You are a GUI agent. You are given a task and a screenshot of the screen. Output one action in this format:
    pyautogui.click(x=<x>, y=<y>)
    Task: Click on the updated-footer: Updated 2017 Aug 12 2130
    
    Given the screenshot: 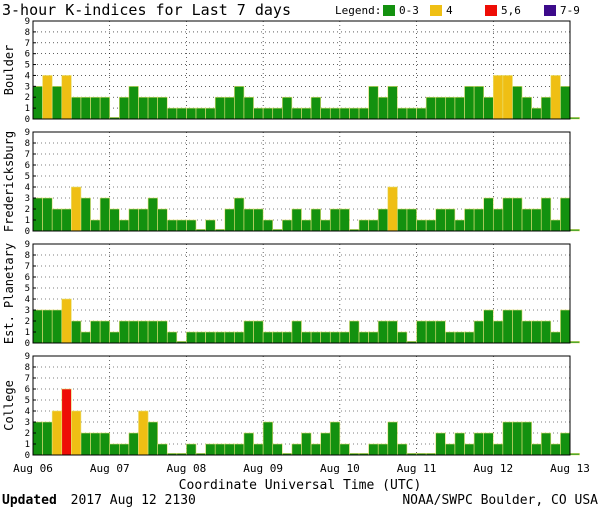 What is the action you would take?
    pyautogui.click(x=99, y=500)
    